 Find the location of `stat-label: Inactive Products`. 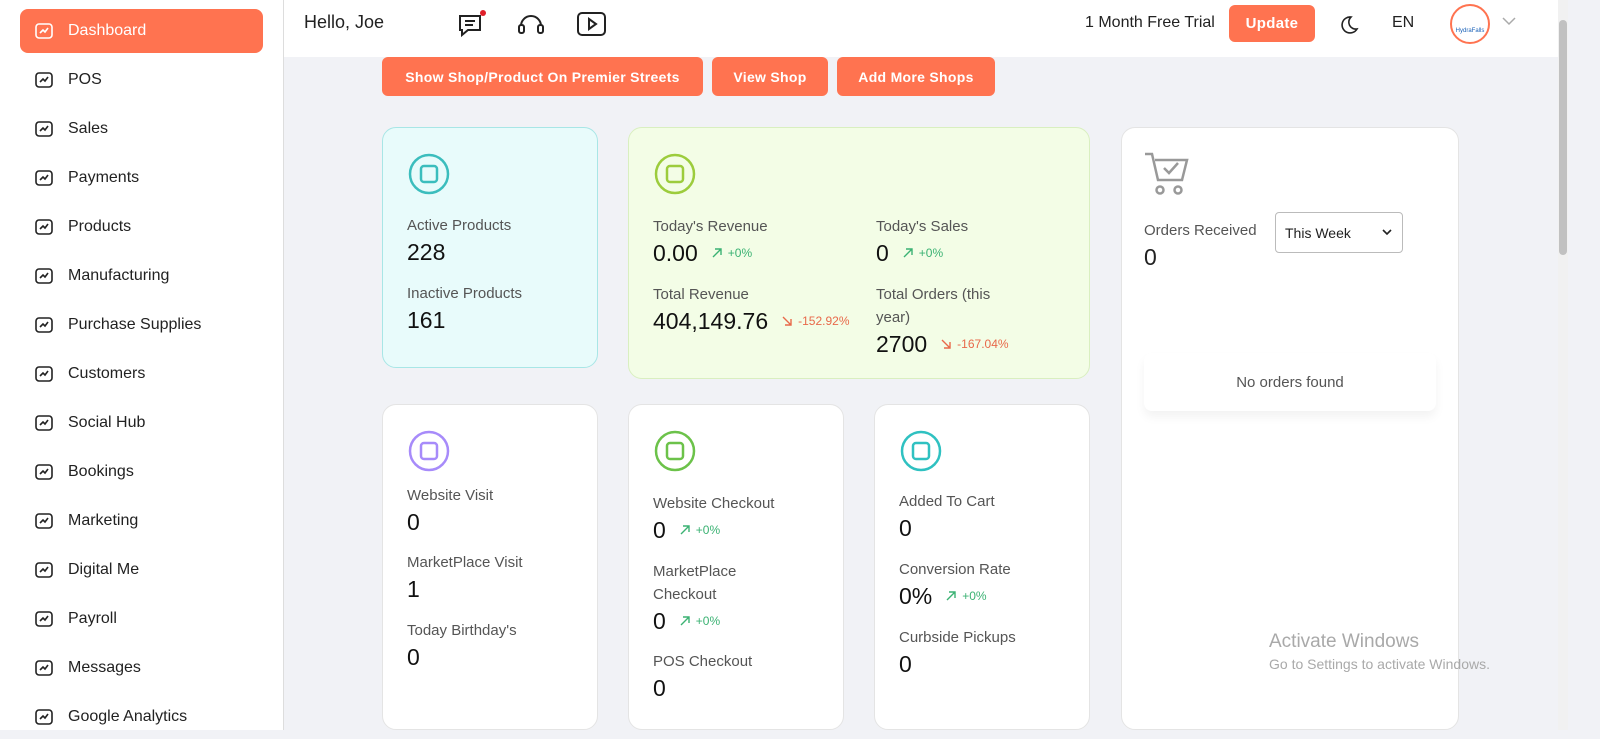

stat-label: Inactive Products is located at coordinates (465, 293).